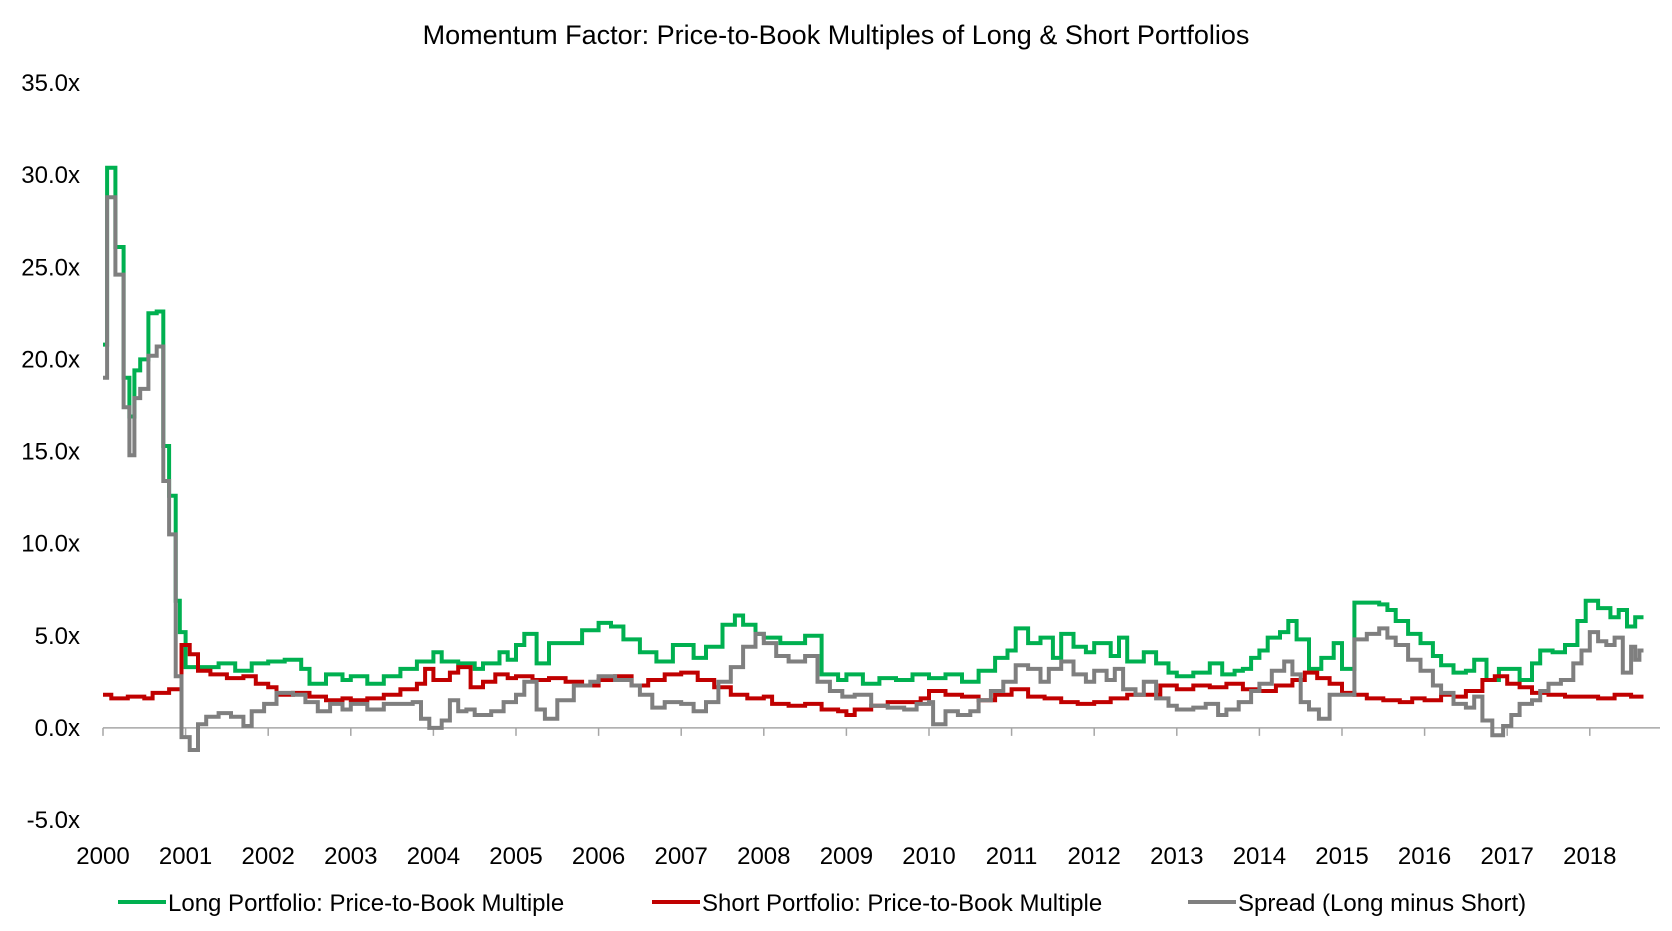  What do you see at coordinates (50, 359) in the screenshot?
I see `y-tick-label: 20.0x` at bounding box center [50, 359].